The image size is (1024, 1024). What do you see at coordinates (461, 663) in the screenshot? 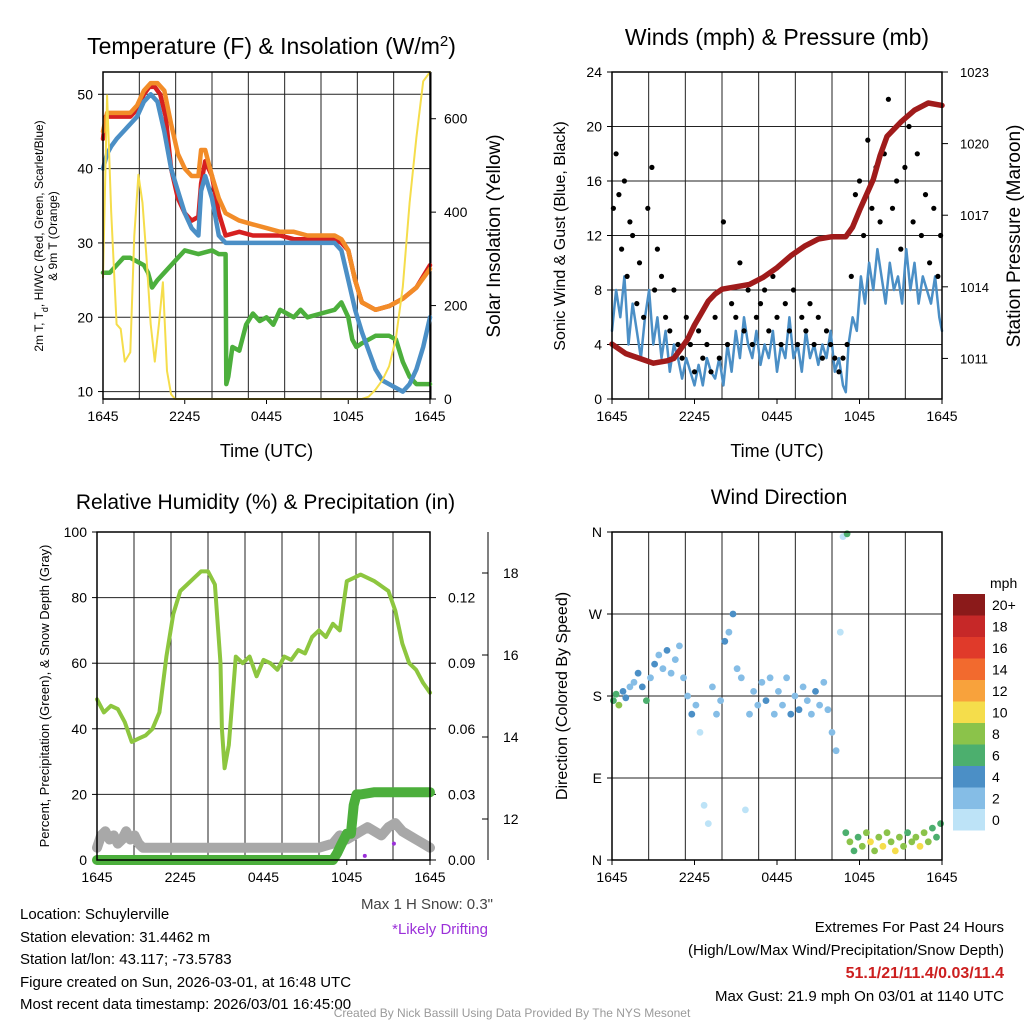
I see `precip-tick-label: 0.09` at bounding box center [461, 663].